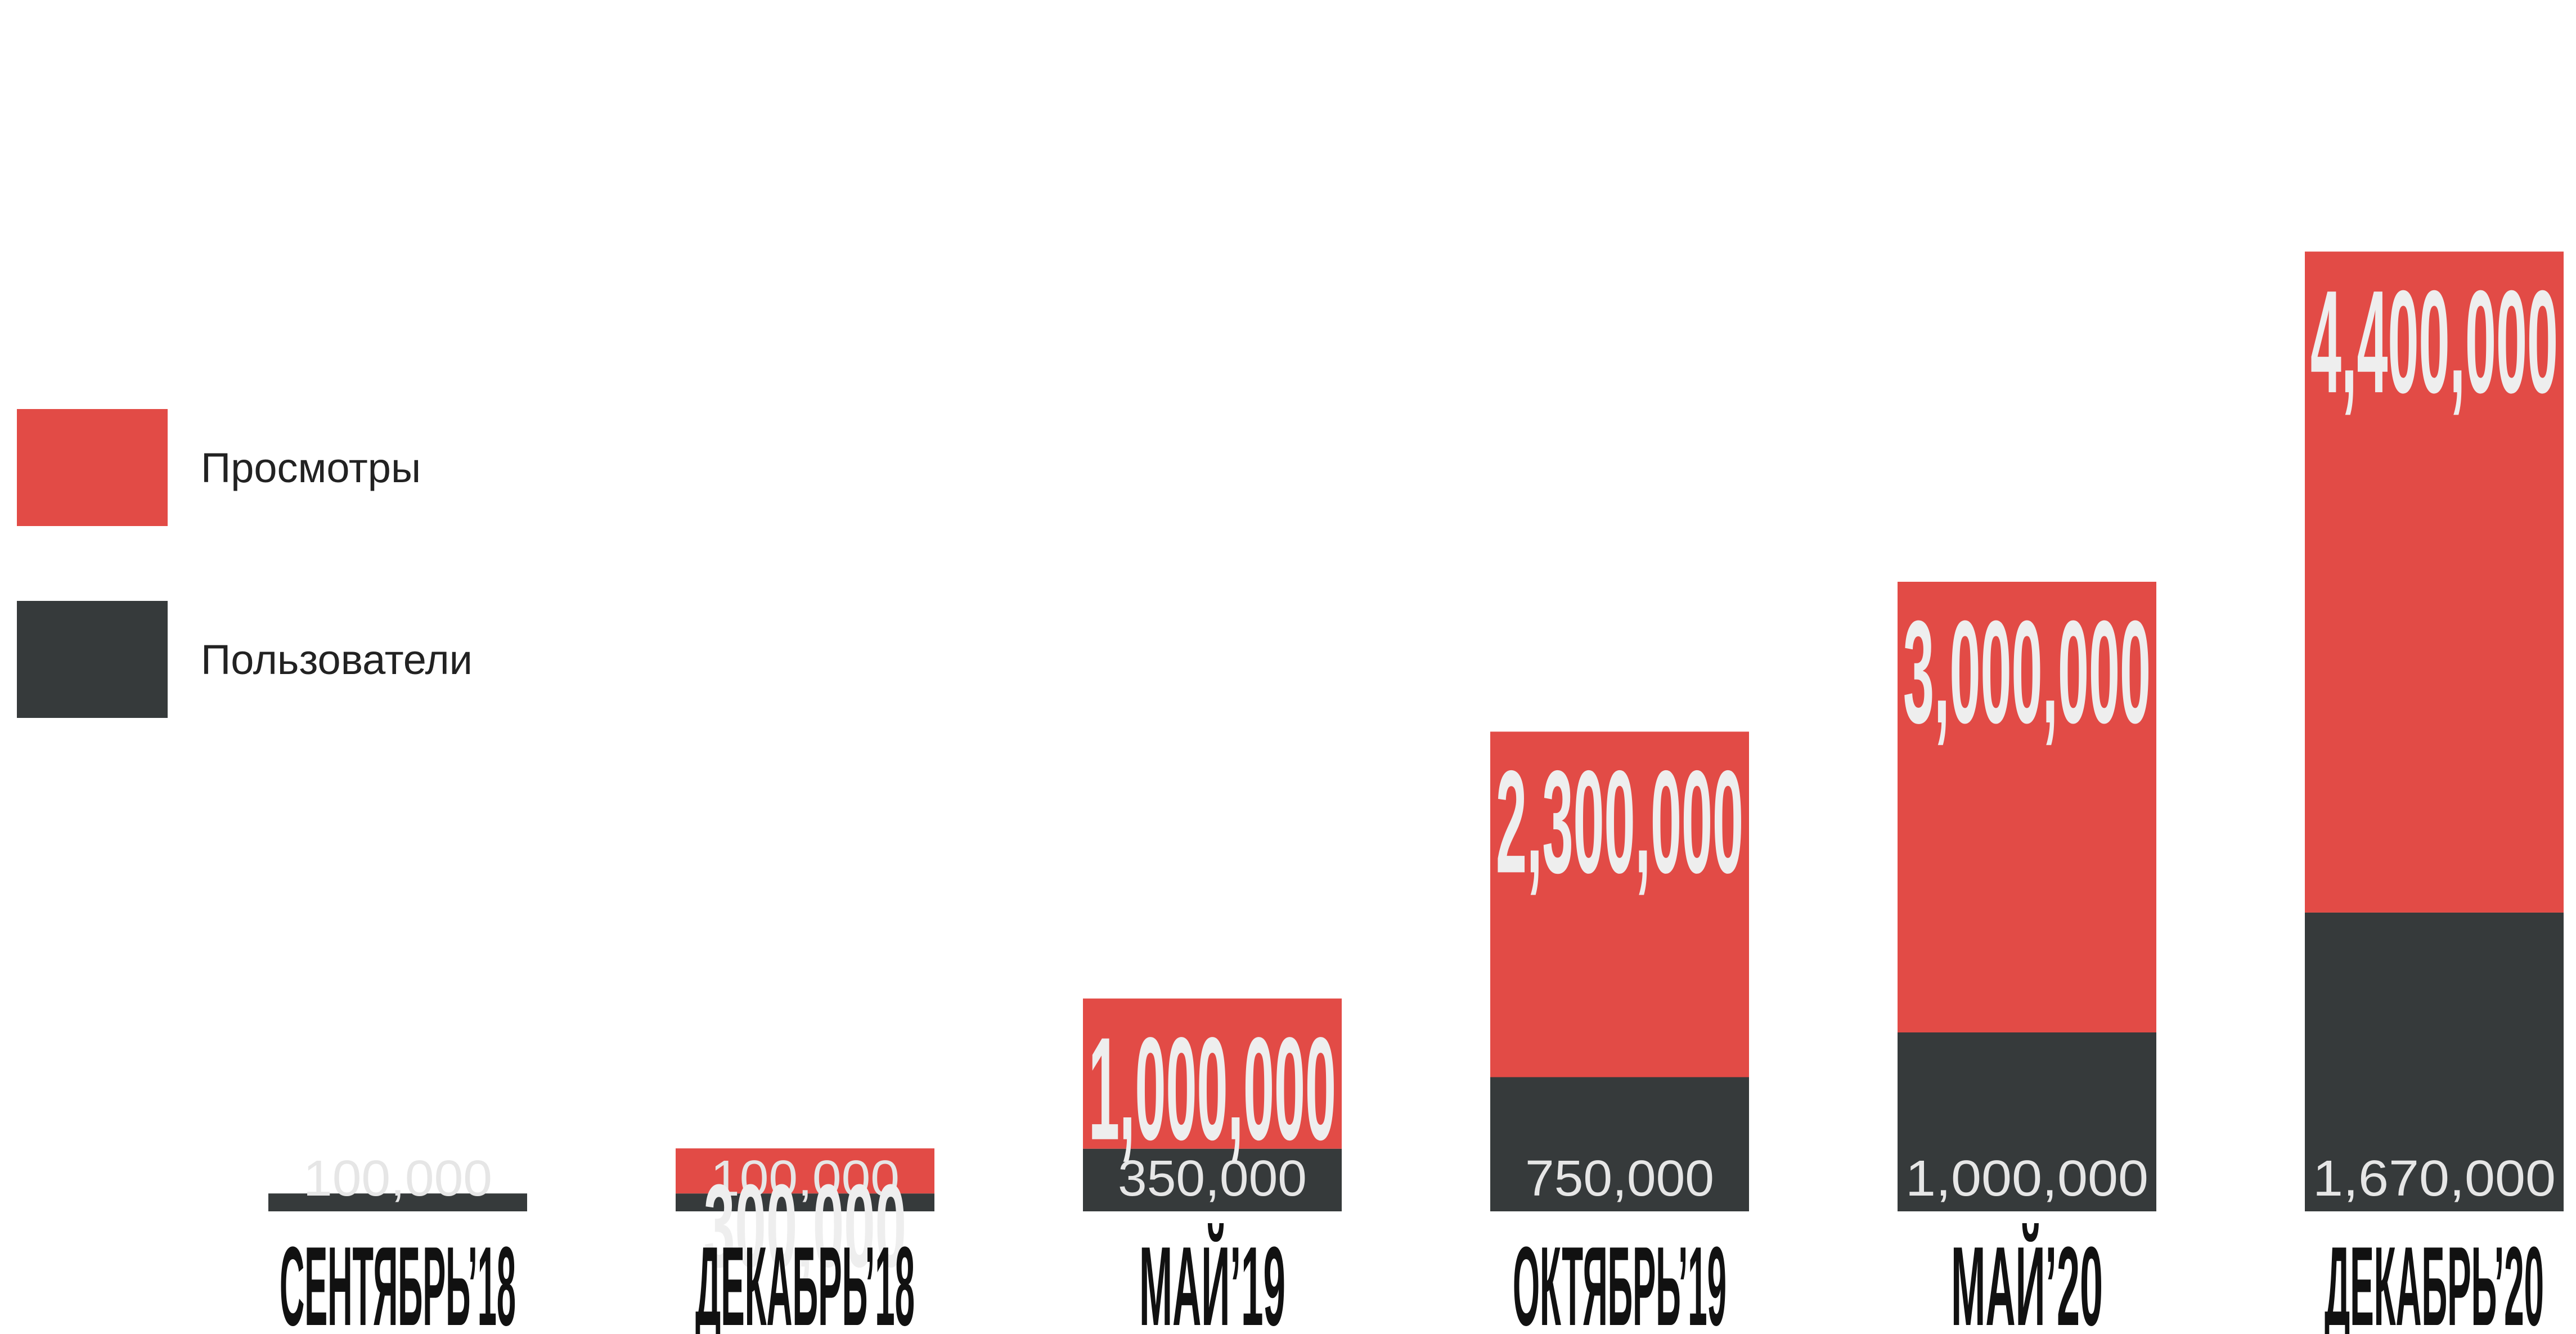  What do you see at coordinates (337, 660) in the screenshot?
I see `legend-label-users: Пользователи` at bounding box center [337, 660].